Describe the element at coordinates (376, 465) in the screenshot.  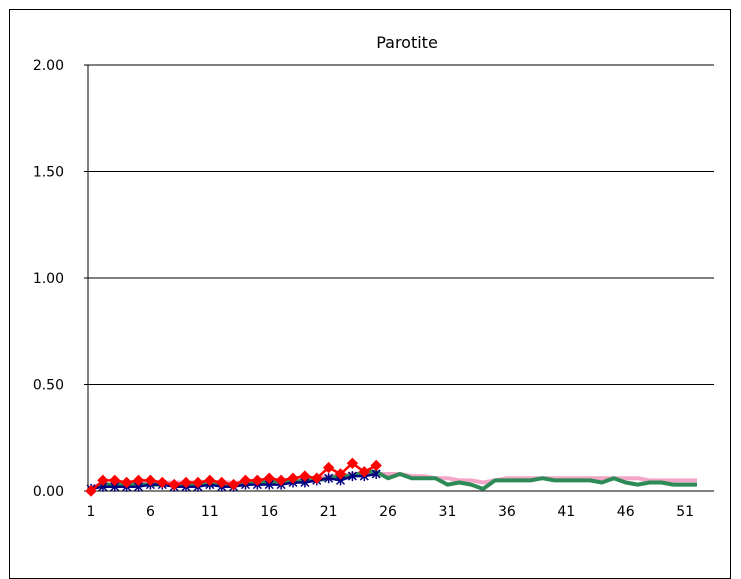
I see `data-point` at that location.